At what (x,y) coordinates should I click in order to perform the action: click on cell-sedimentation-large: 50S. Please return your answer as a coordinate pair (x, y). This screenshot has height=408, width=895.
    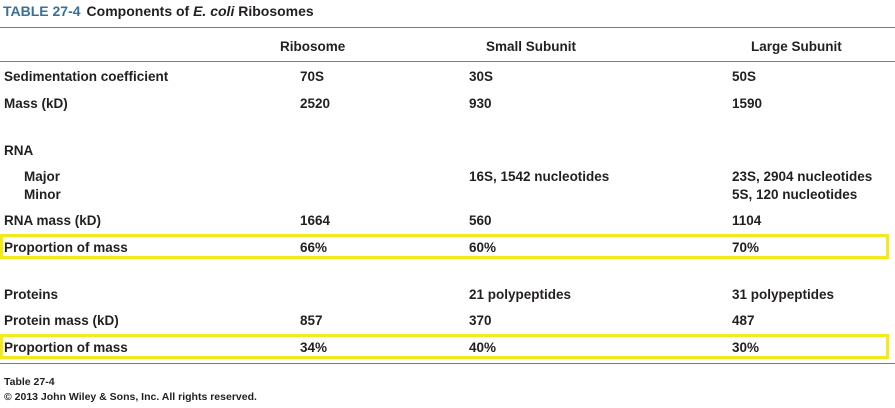
    Looking at the image, I should click on (744, 76).